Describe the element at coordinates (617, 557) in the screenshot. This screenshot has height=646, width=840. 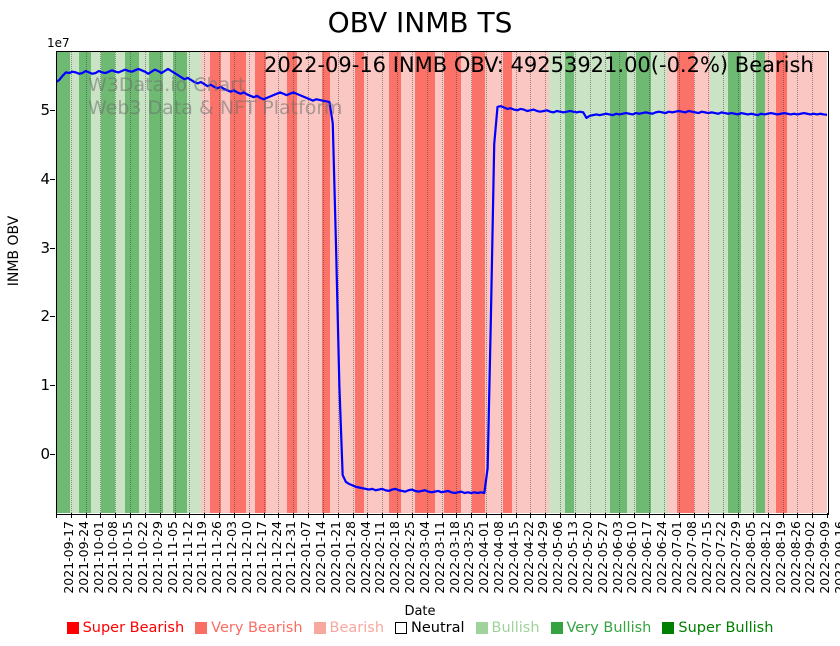
I see `x-tick-label: 2022-06-03` at that location.